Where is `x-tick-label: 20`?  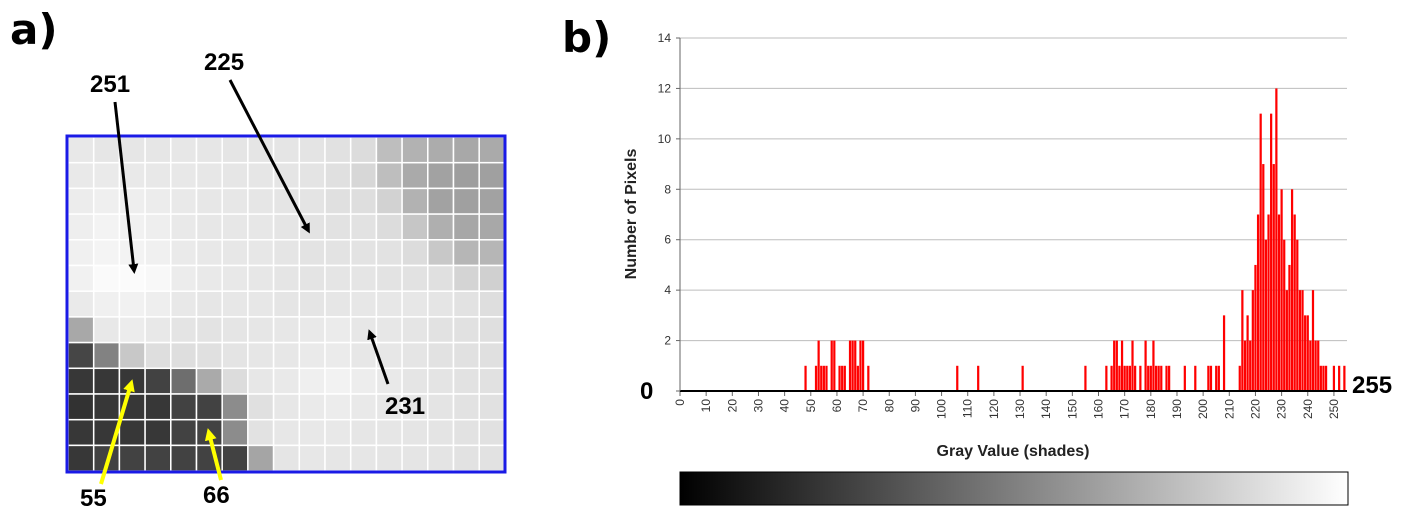 x-tick-label: 20 is located at coordinates (732, 406).